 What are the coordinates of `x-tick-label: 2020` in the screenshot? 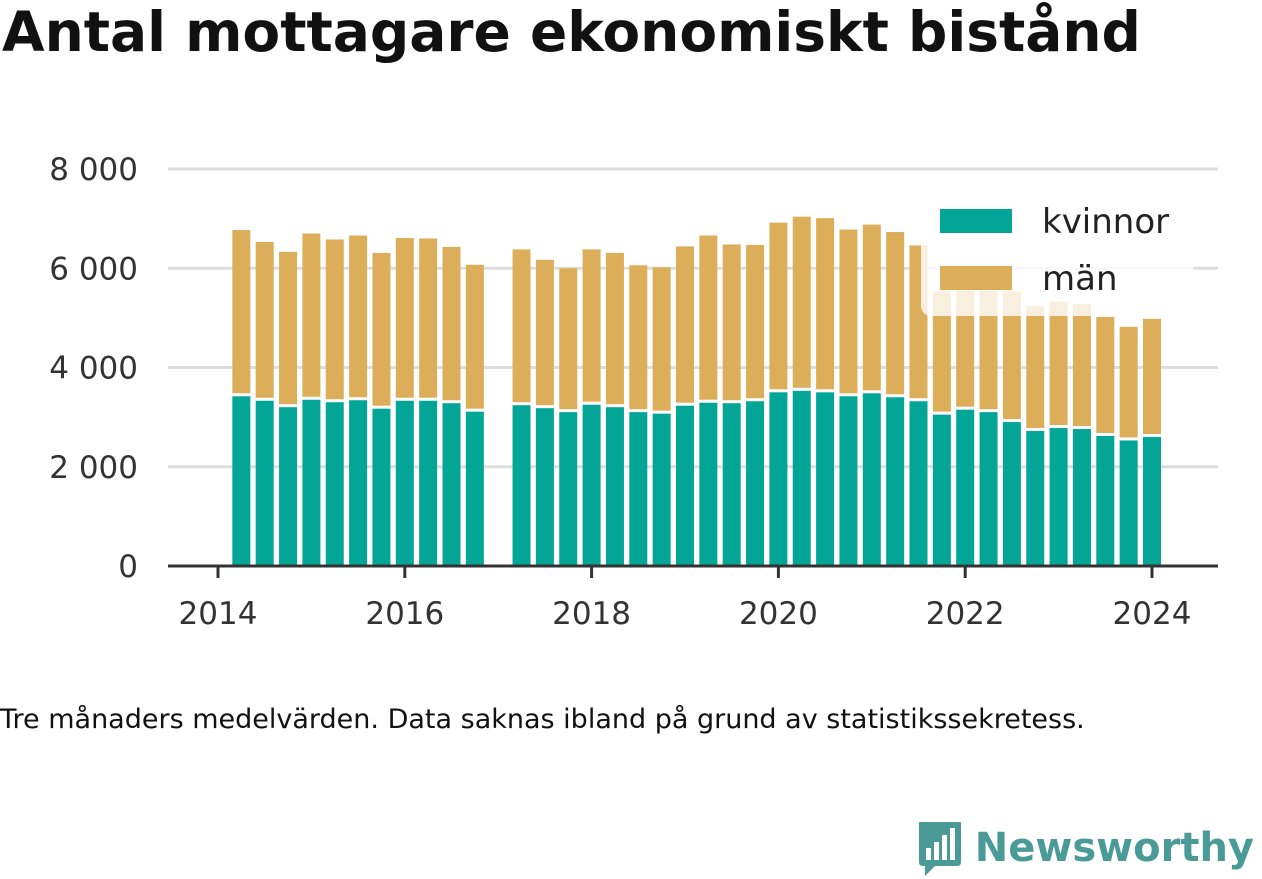 It's located at (778, 614).